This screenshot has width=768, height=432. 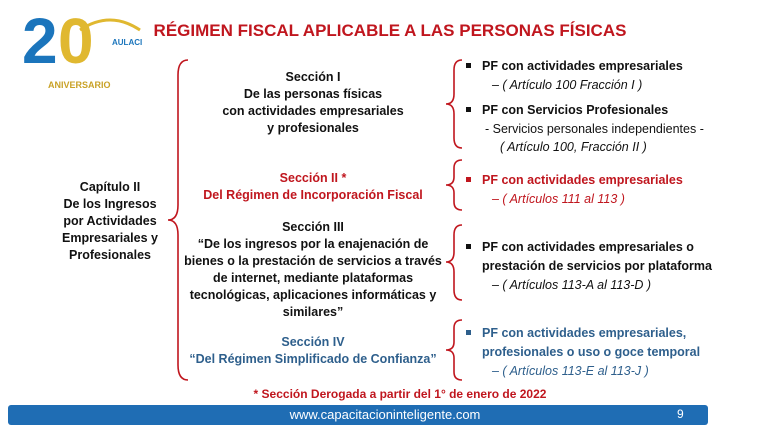 What do you see at coordinates (591, 351) in the screenshot?
I see `item-title: profesionales o uso o goce temporal` at bounding box center [591, 351].